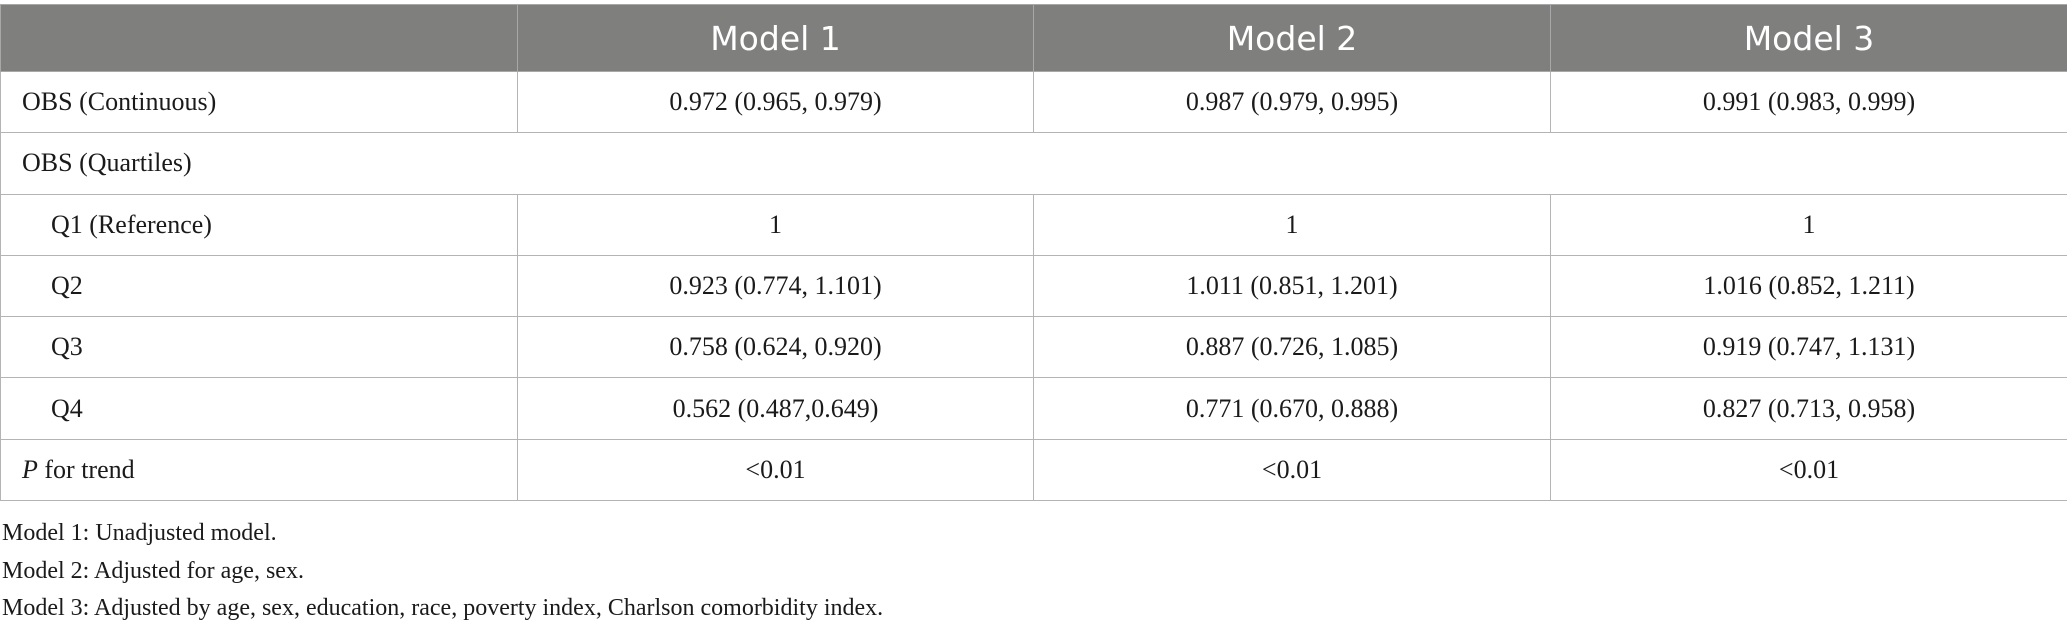 Image resolution: width=2067 pixels, height=630 pixels. Describe the element at coordinates (139, 533) in the screenshot. I see `footnote-model-1: Model 1: Unadjusted model.` at that location.